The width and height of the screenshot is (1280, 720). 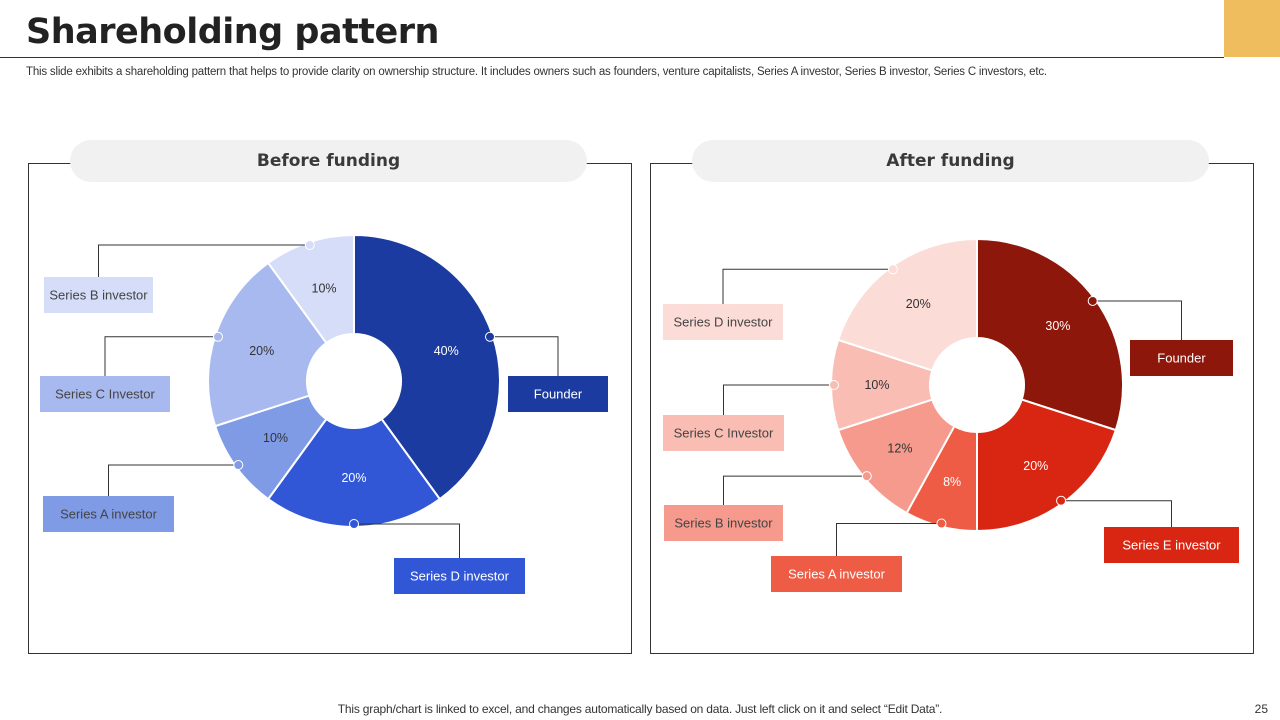 I want to click on after-slice-founder, so click(x=1050, y=334).